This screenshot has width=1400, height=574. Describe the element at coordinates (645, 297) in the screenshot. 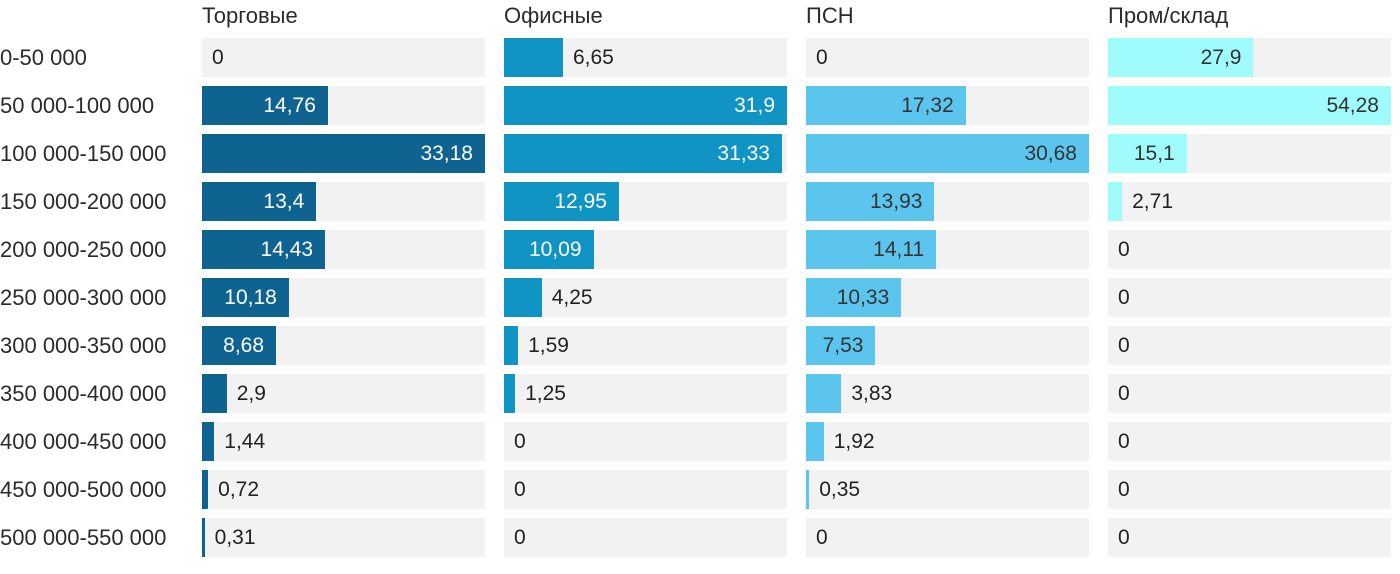

I see `bar-track: 4,25` at that location.